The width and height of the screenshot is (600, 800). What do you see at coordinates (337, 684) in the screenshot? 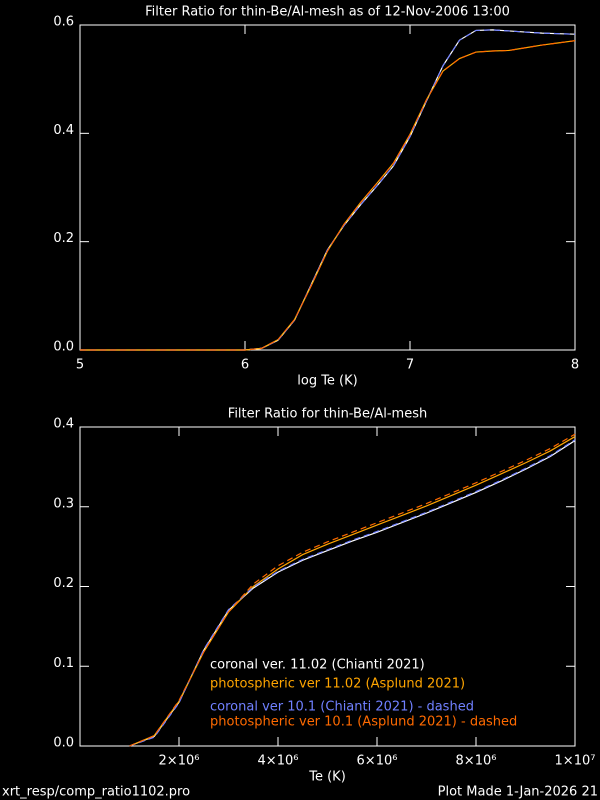
I see `legend-entry: photospheric ver 11.02 (Asplund 2021)` at bounding box center [337, 684].